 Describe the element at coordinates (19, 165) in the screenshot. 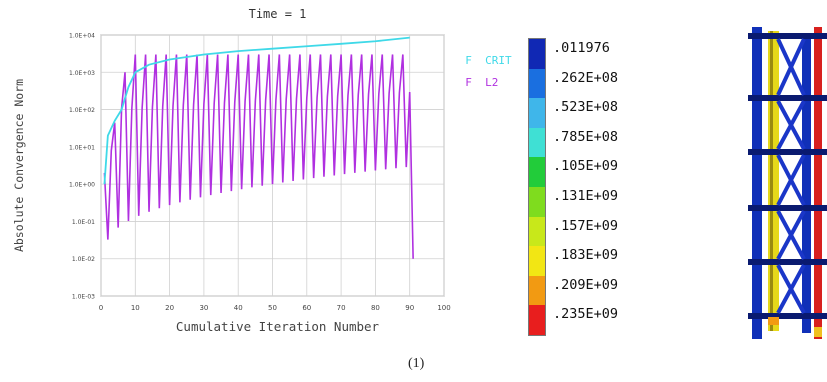

I see `y-axis-label: Absolute Convergence Norm` at that location.